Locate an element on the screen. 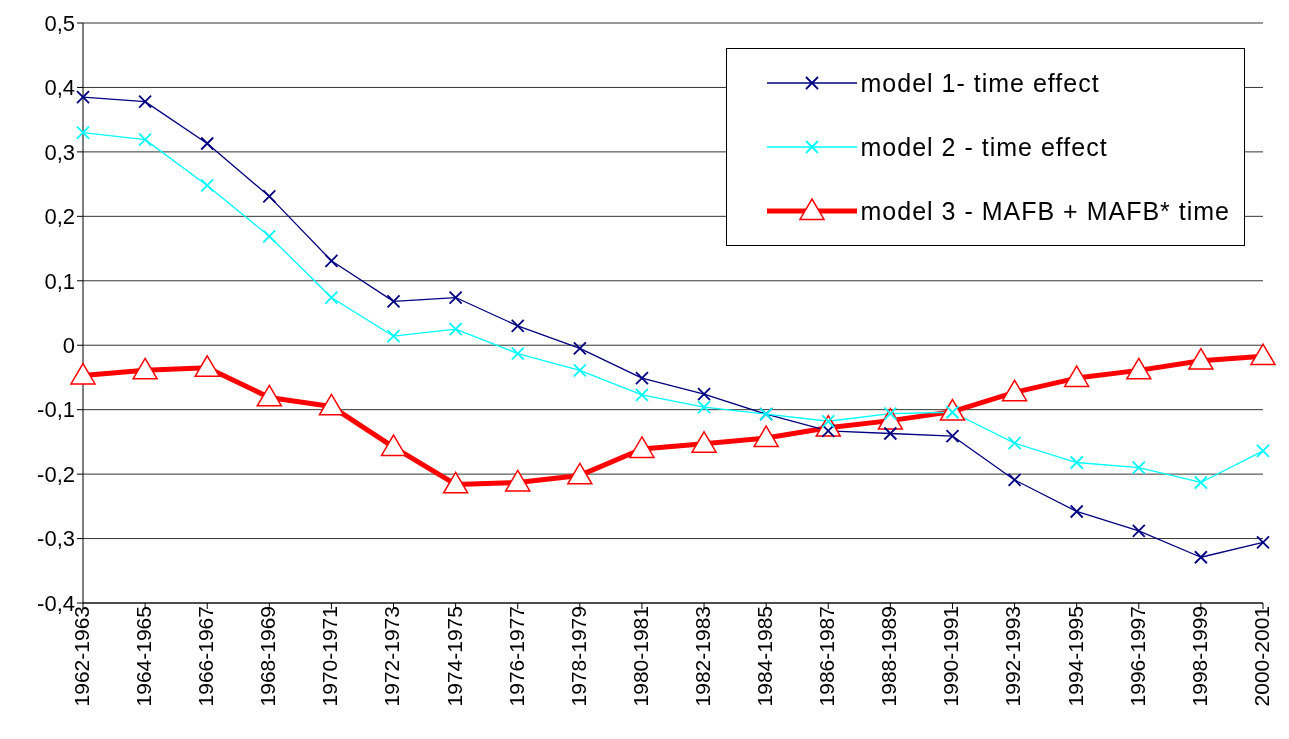  x-tick-label: 1988-1989 is located at coordinates (889, 656).